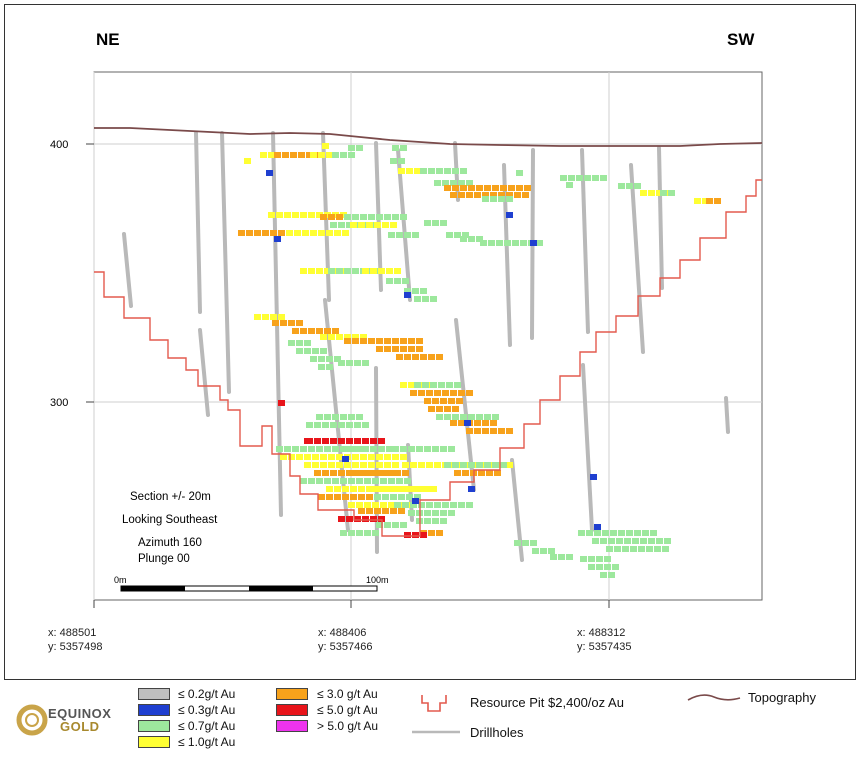 The height and width of the screenshot is (771, 862). I want to click on scale-start-label: 0m, so click(120, 580).